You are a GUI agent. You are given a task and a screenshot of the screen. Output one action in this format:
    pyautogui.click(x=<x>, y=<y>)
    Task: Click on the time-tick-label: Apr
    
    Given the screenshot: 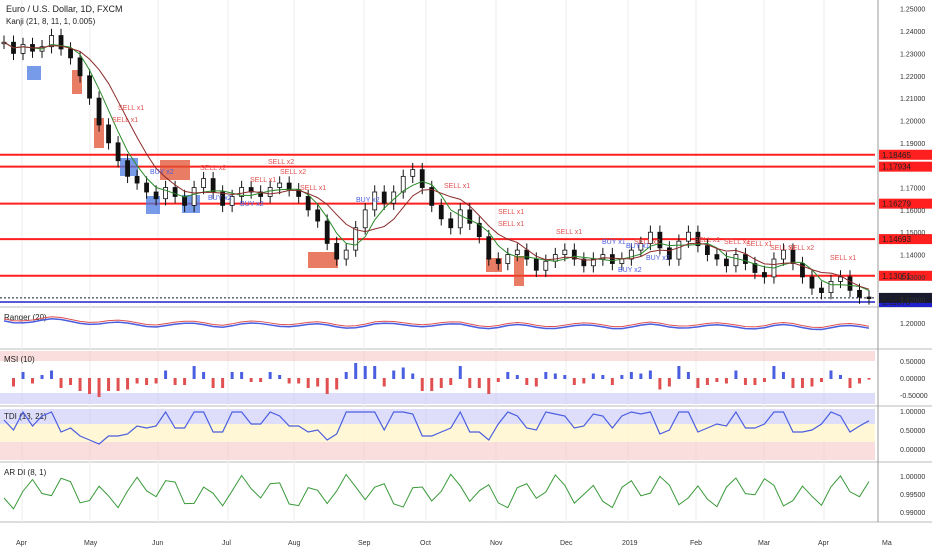 What is the action you would take?
    pyautogui.click(x=824, y=543)
    